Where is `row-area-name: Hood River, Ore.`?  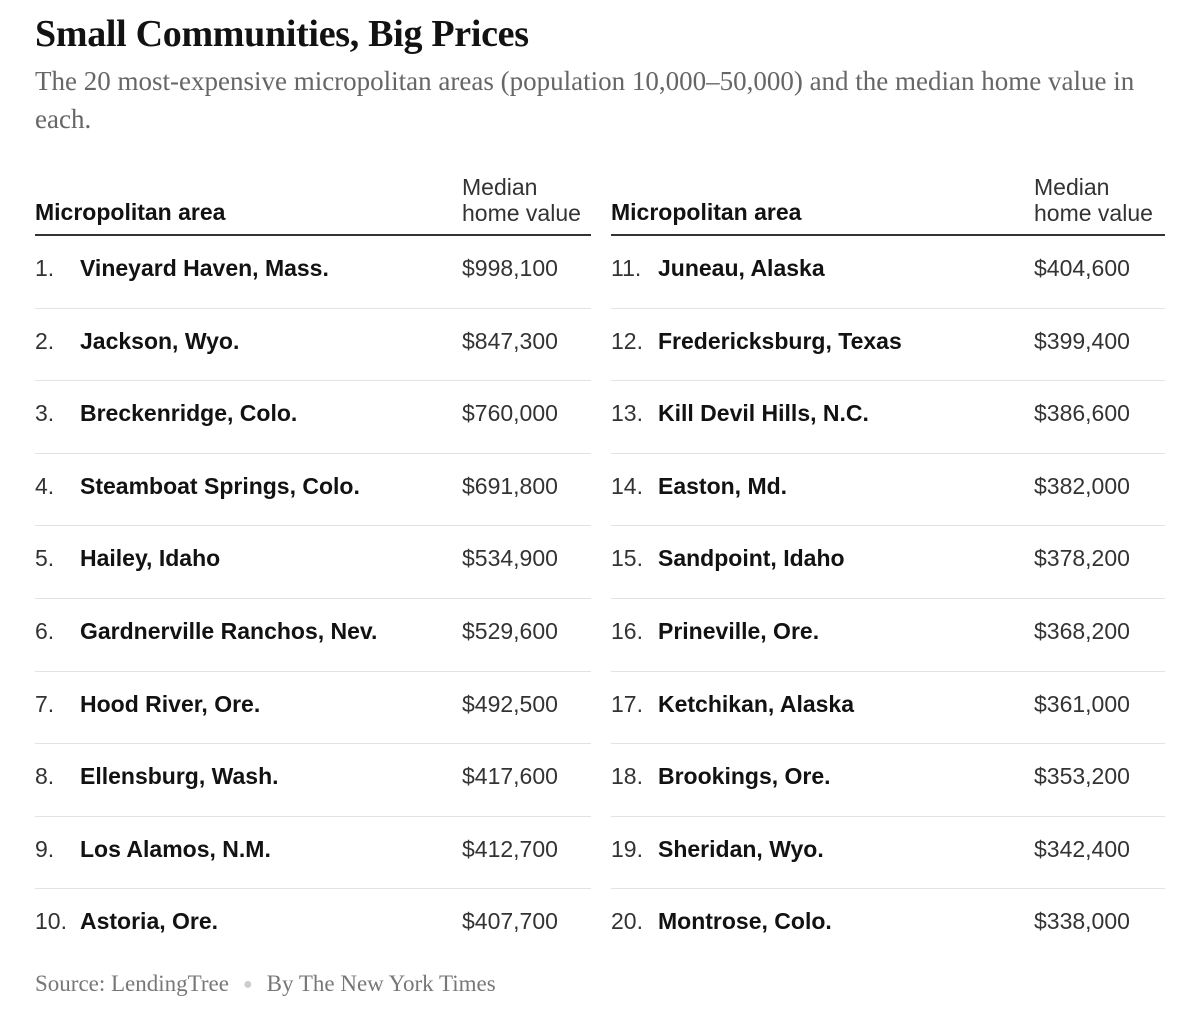 row-area-name: Hood River, Ore. is located at coordinates (170, 703).